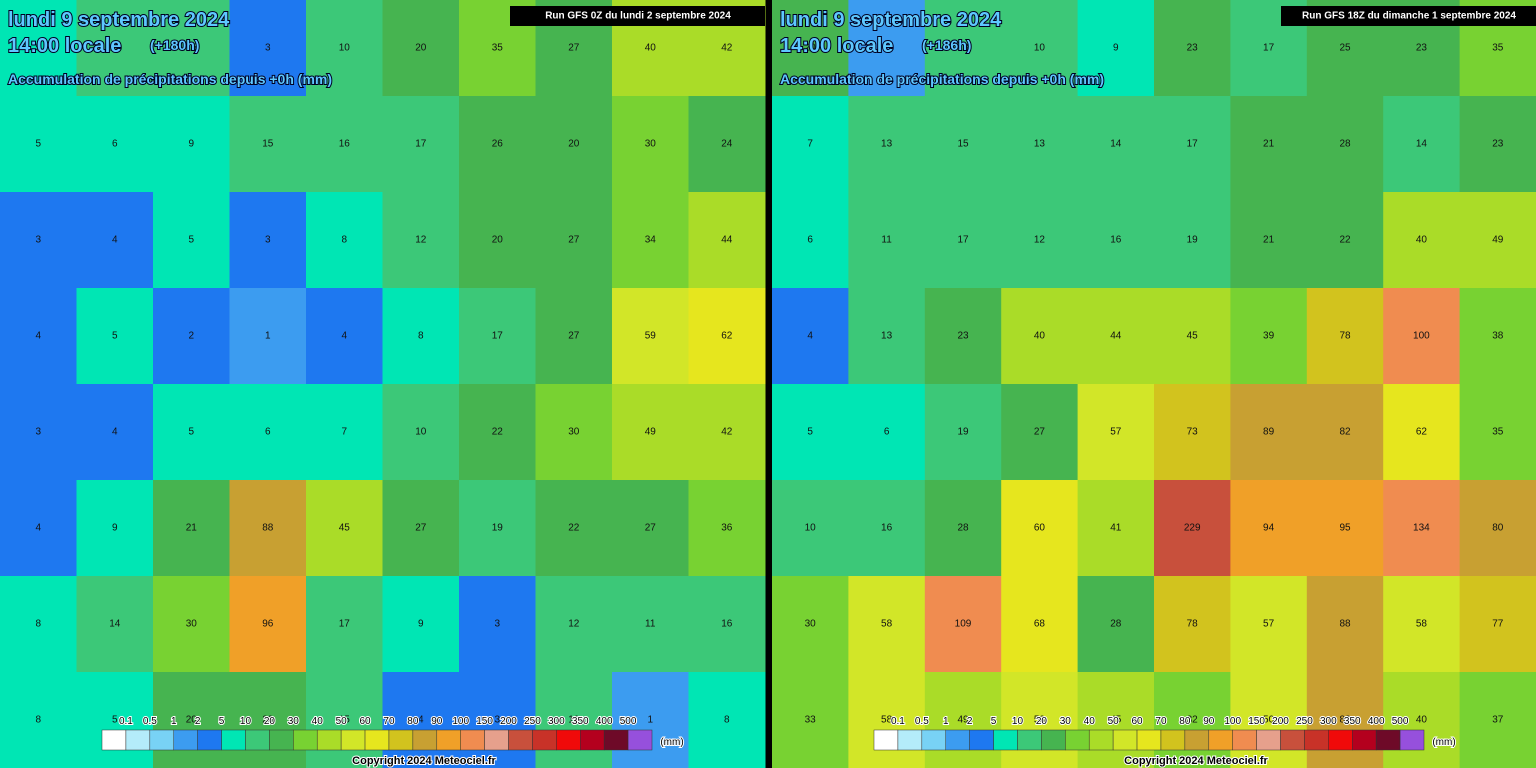  What do you see at coordinates (727, 624) in the screenshot?
I see `precip-value: 16` at bounding box center [727, 624].